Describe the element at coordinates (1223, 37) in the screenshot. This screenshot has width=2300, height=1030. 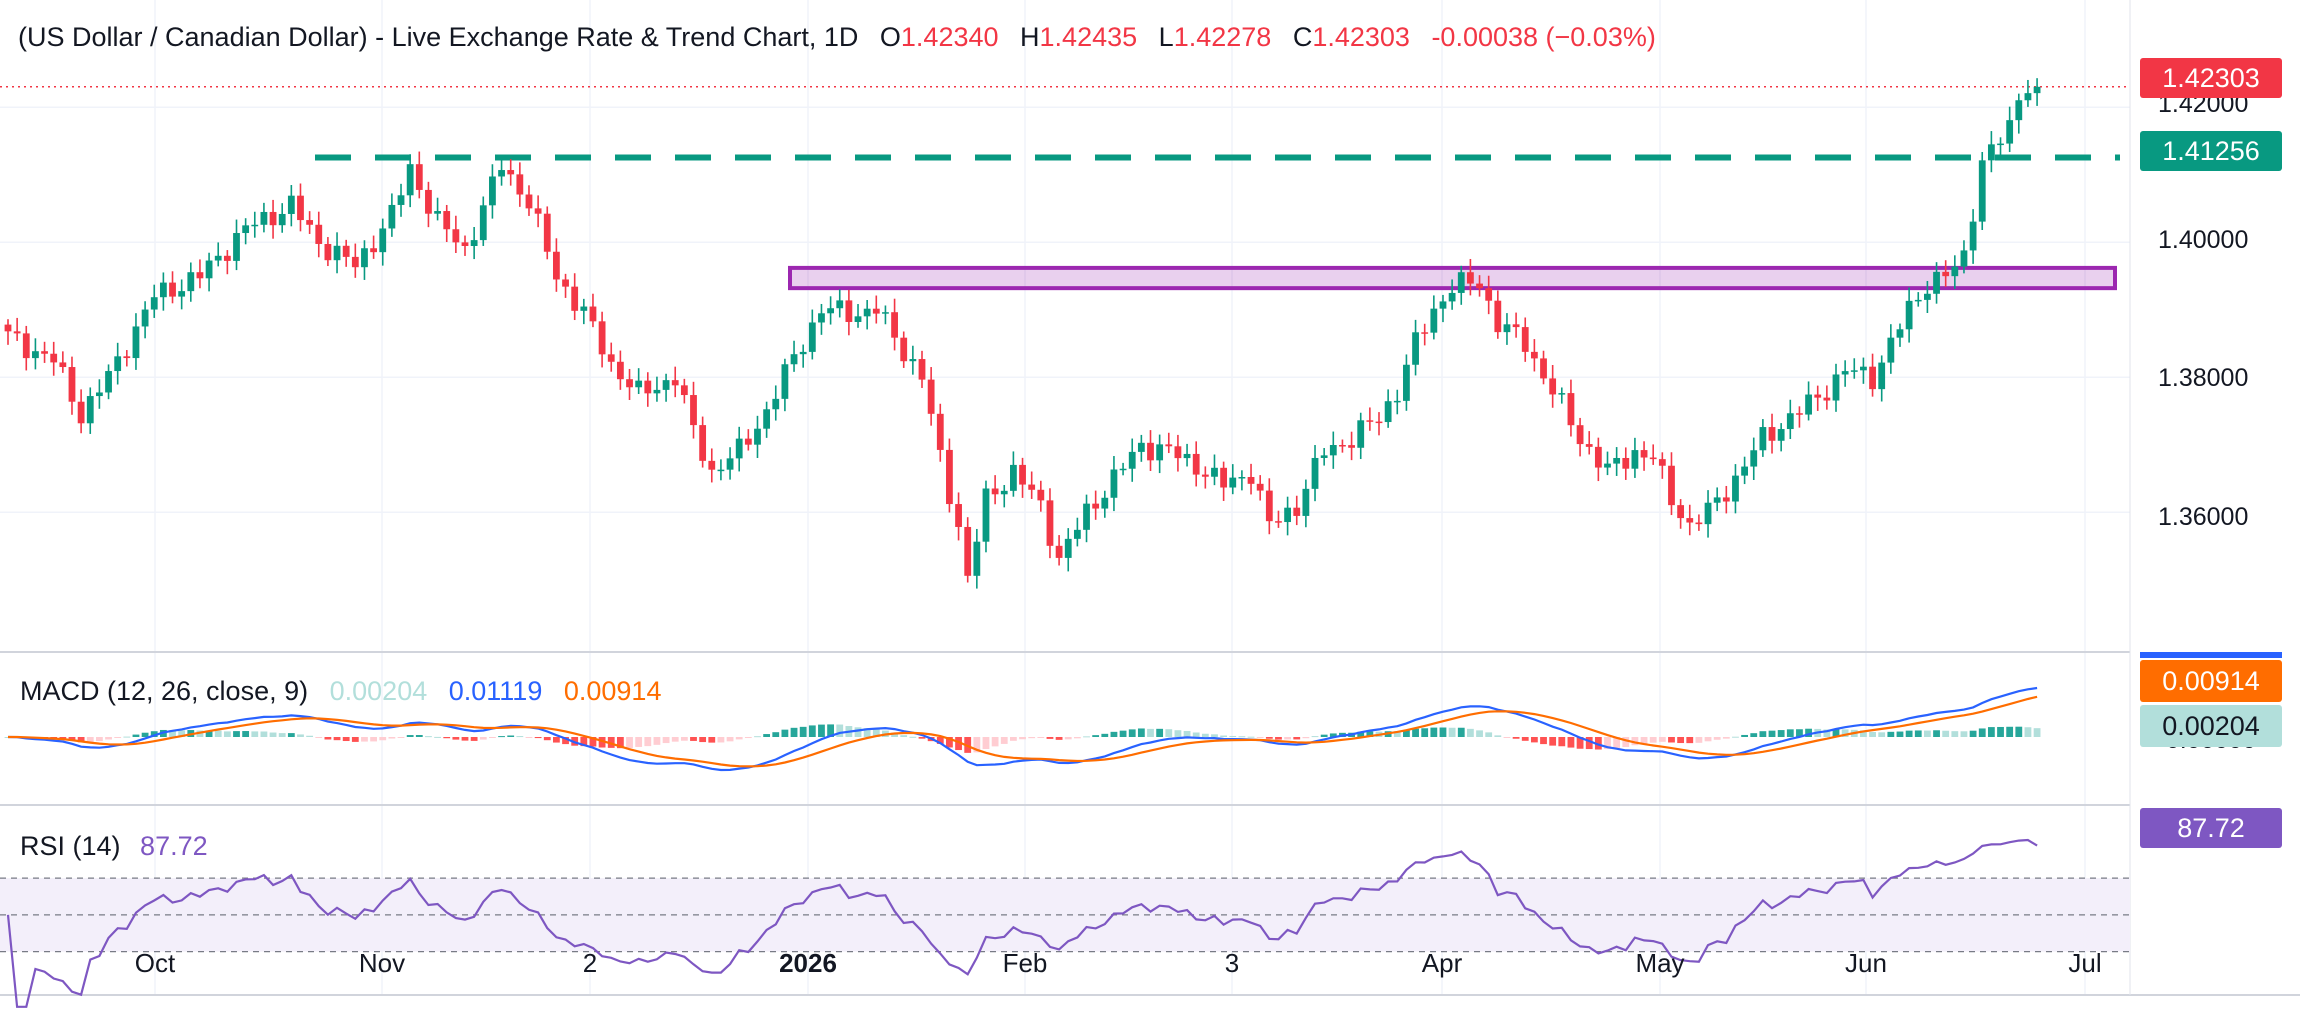
I see `low-value: 1.42278` at that location.